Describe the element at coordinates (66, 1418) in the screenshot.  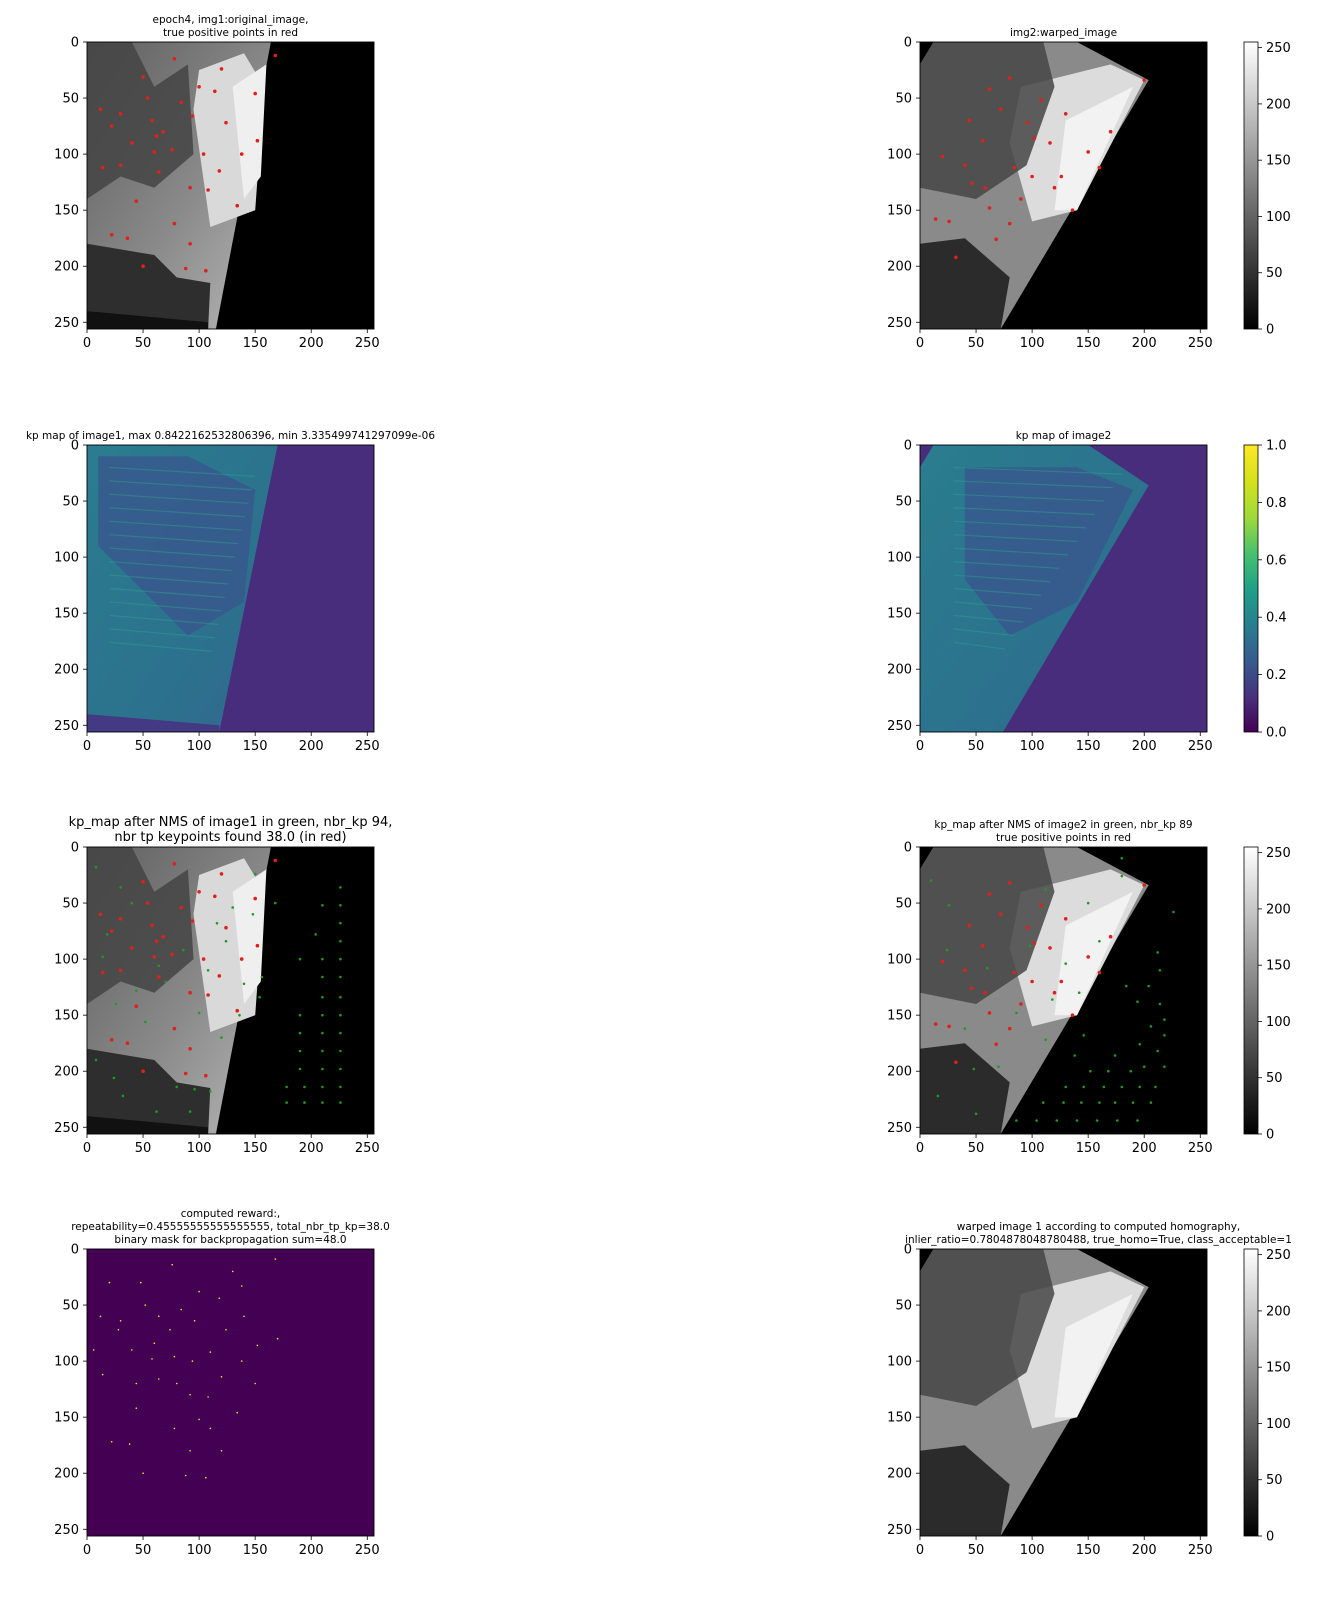
I see `y-tick-label: 150` at that location.